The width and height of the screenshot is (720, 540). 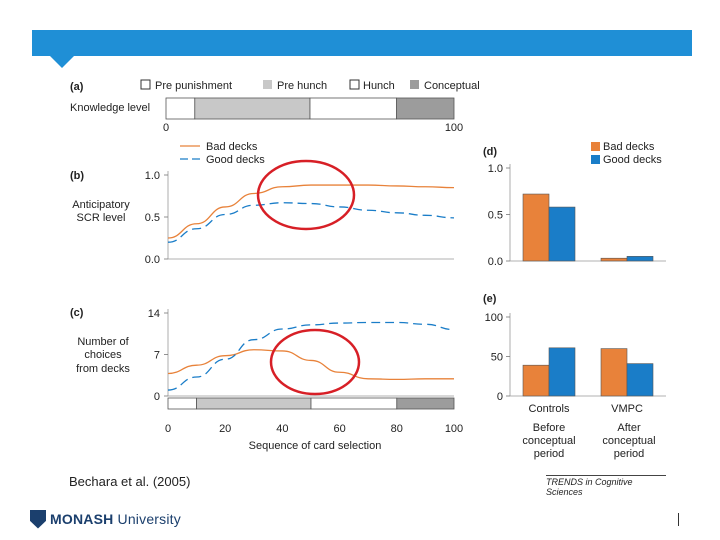 What do you see at coordinates (549, 409) in the screenshot?
I see `category-label: Controls` at bounding box center [549, 409].